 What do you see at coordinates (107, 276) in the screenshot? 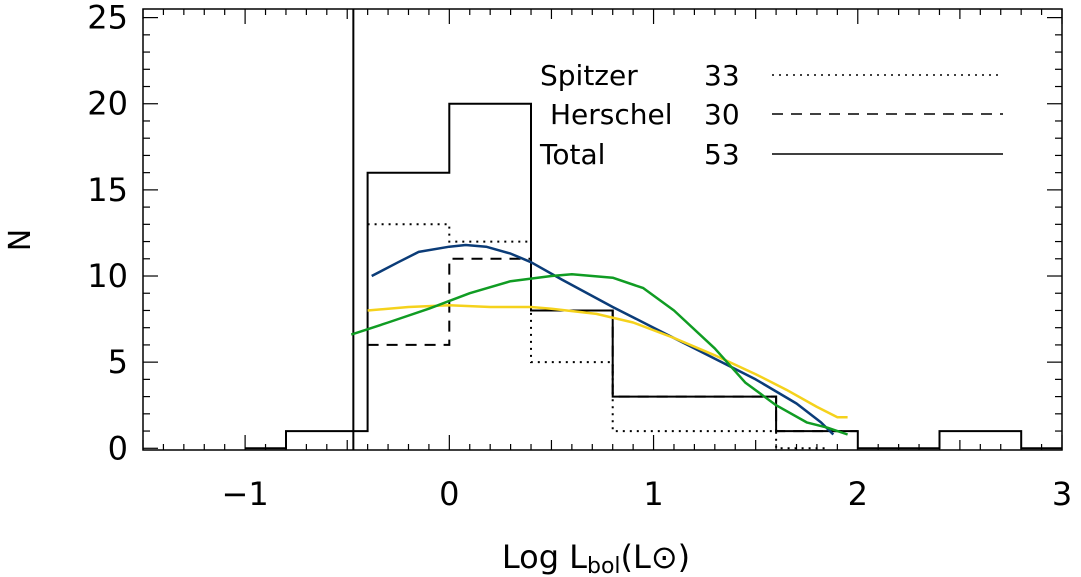
I see `y-tick-label: 10` at bounding box center [107, 276].